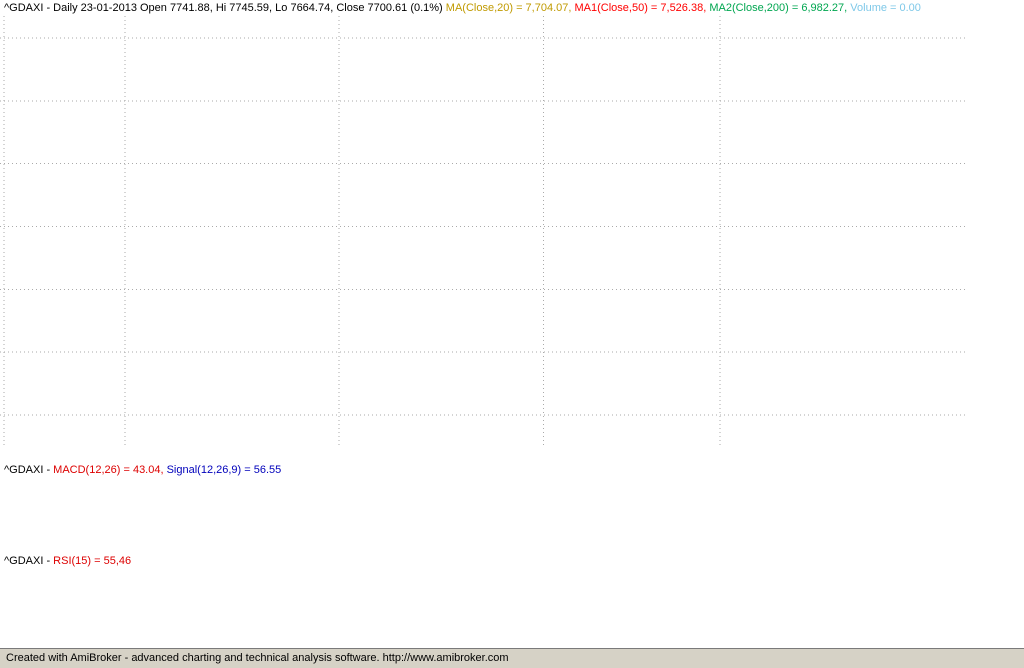  Describe the element at coordinates (885, 8) in the screenshot. I see `title-segment: Volume = 0.00` at that location.